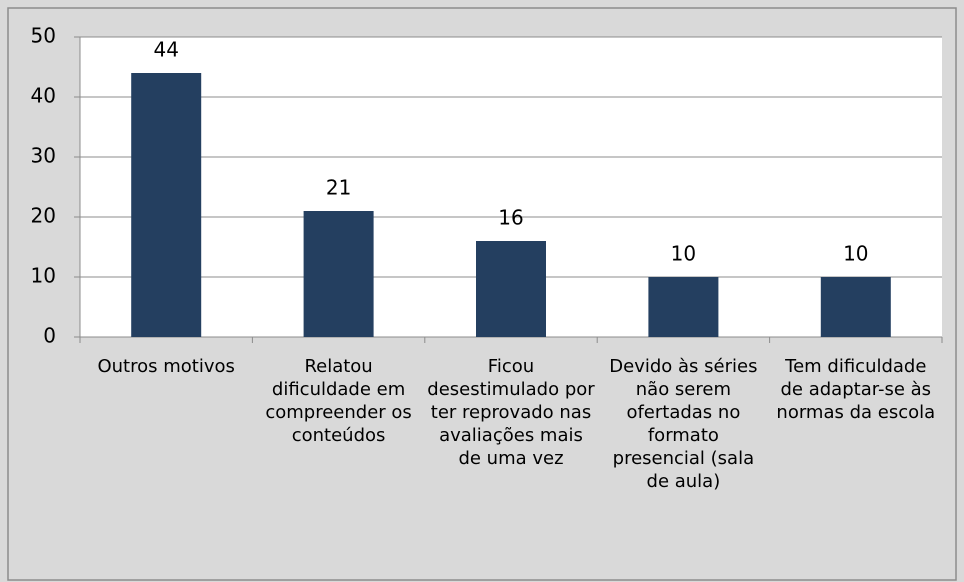 This screenshot has width=964, height=582. I want to click on y-tick-label: 0, so click(49, 336).